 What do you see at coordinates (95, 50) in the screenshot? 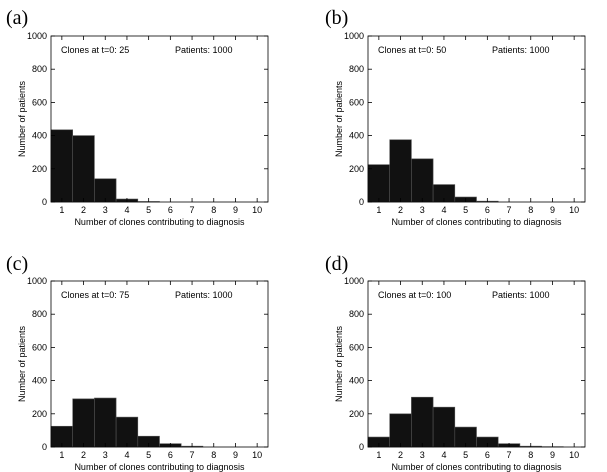
I see `clones-annotation: Clones at t=0: 25` at bounding box center [95, 50].